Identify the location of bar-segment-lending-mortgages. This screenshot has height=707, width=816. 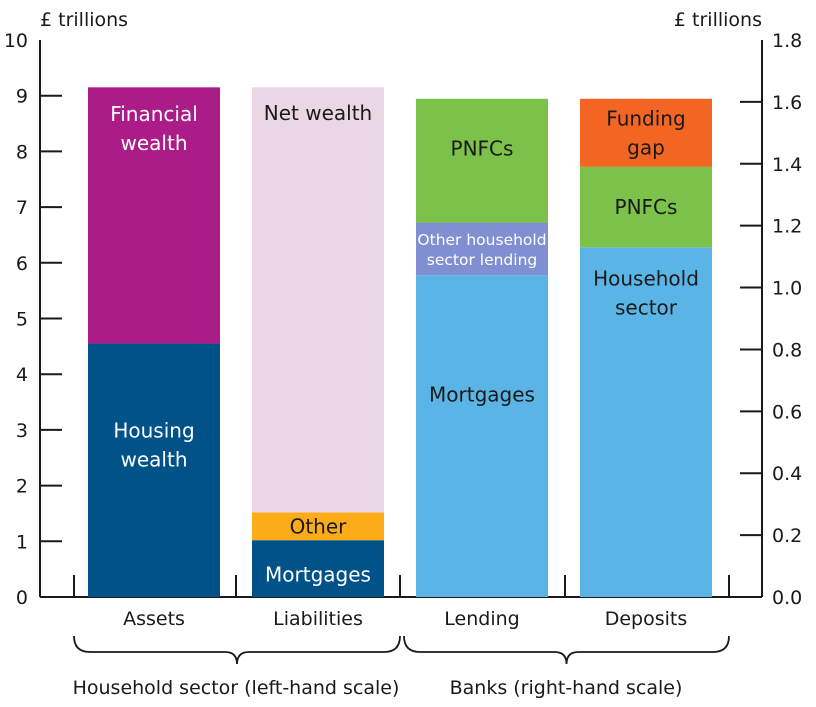
(482, 436).